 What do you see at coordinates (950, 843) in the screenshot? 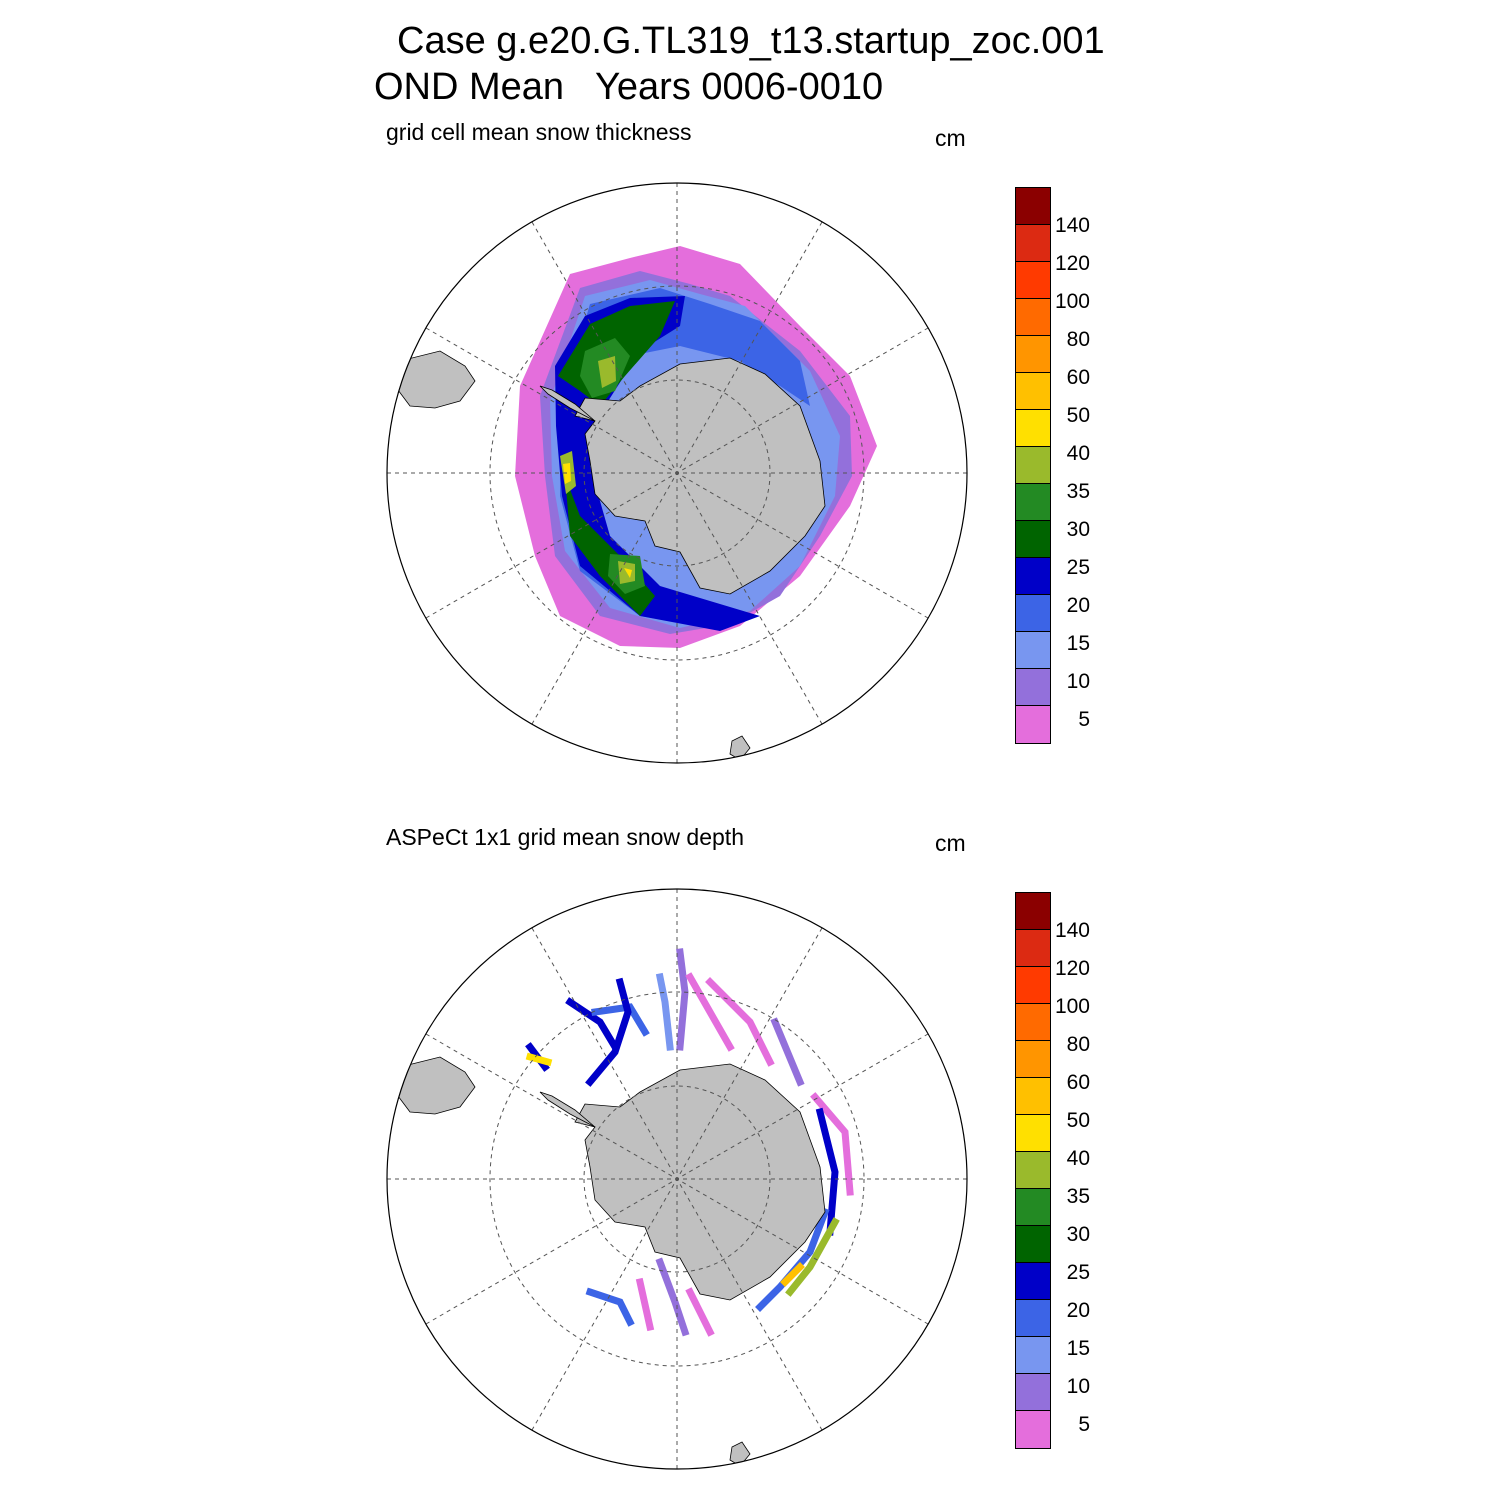
I see `panel-2-units: cm` at bounding box center [950, 843].